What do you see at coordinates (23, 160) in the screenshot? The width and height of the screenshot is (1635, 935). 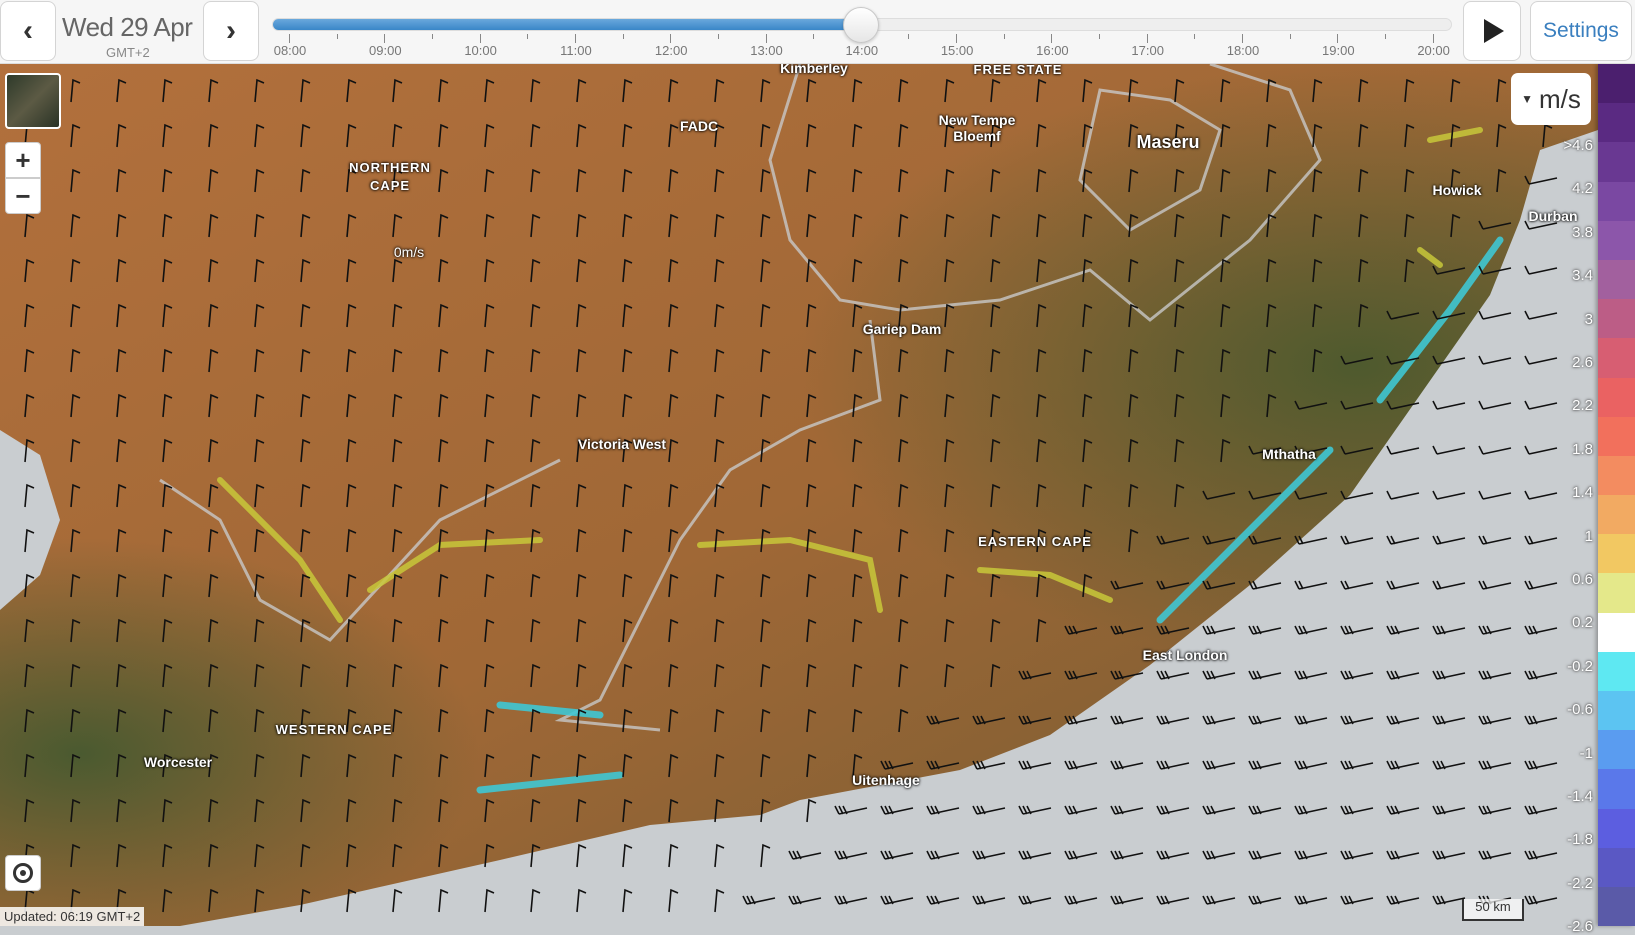 I see `zoom-in-button: +` at bounding box center [23, 160].